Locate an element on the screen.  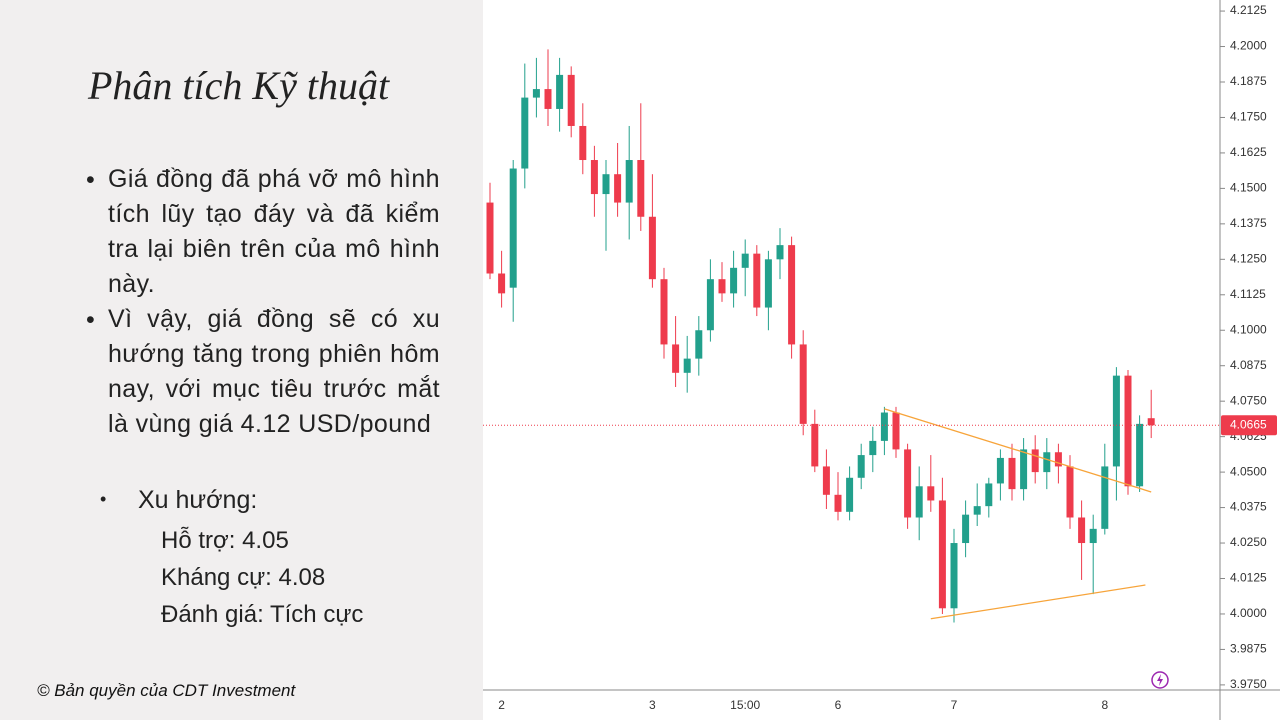
y-tick-label: 4.0500 is located at coordinates (1248, 471).